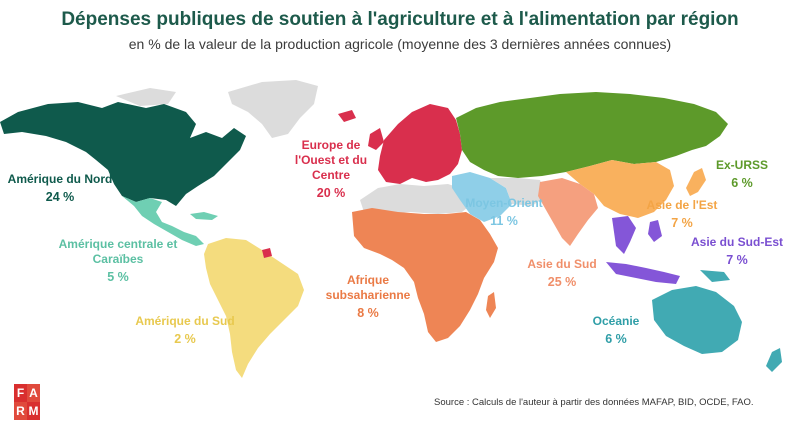 The image size is (800, 433). What do you see at coordinates (620, 189) in the screenshot?
I see `east-asia-shape` at bounding box center [620, 189].